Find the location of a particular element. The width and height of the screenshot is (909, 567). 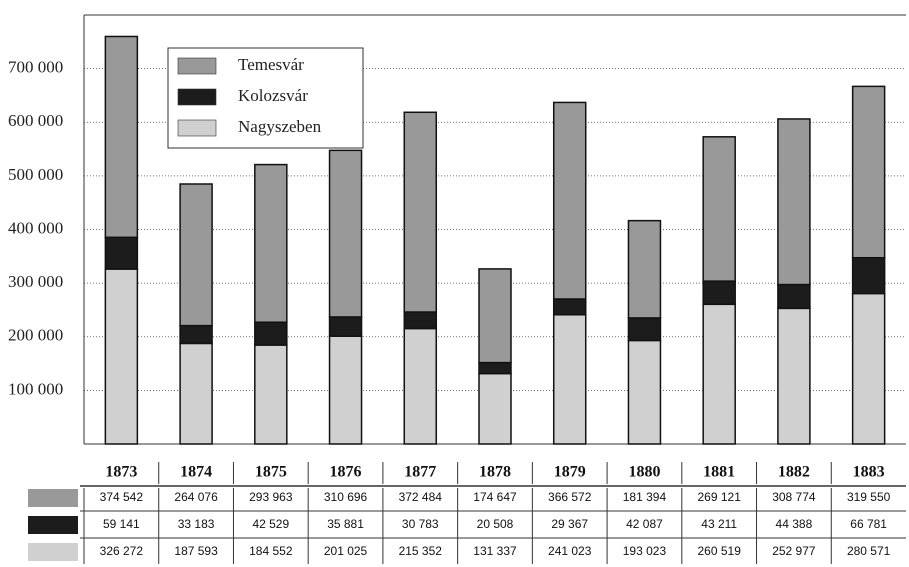

table-value: 280 571 is located at coordinates (869, 551).